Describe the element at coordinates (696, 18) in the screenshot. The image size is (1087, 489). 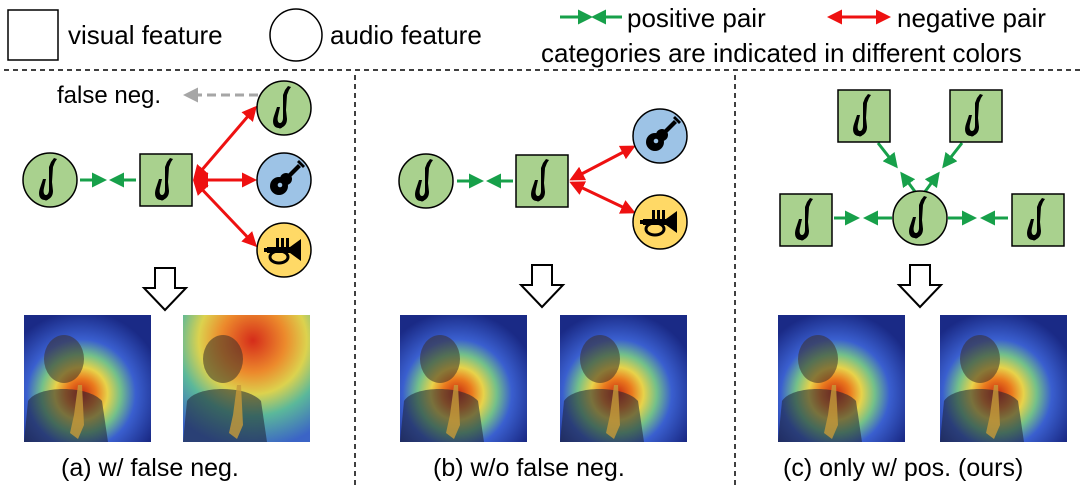
I see `positive-pair-label: positive pair` at that location.